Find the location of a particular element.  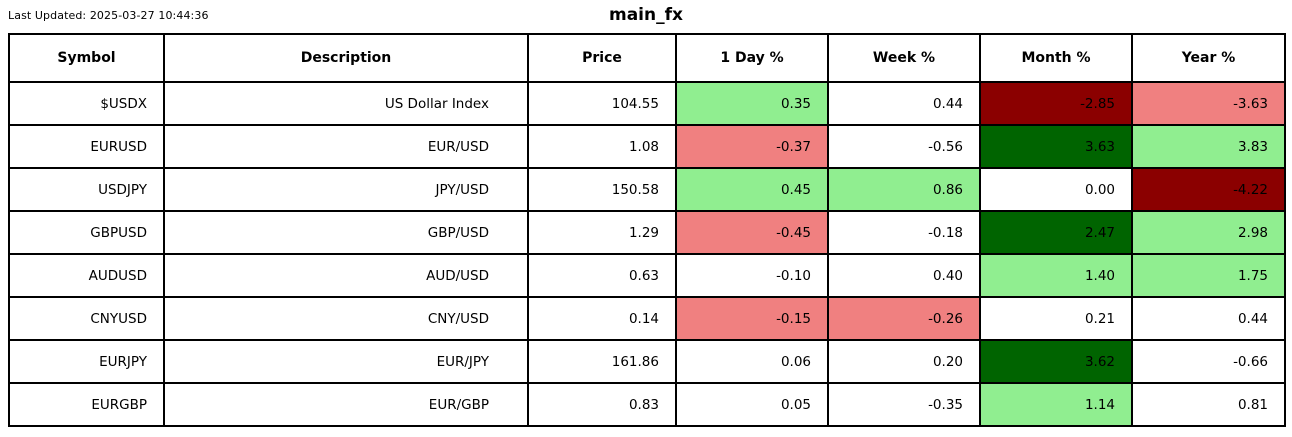

table-row: EURJPY EUR/JPY 161.86 0.06 0.20 3.62 -0.66 is located at coordinates (647, 361).